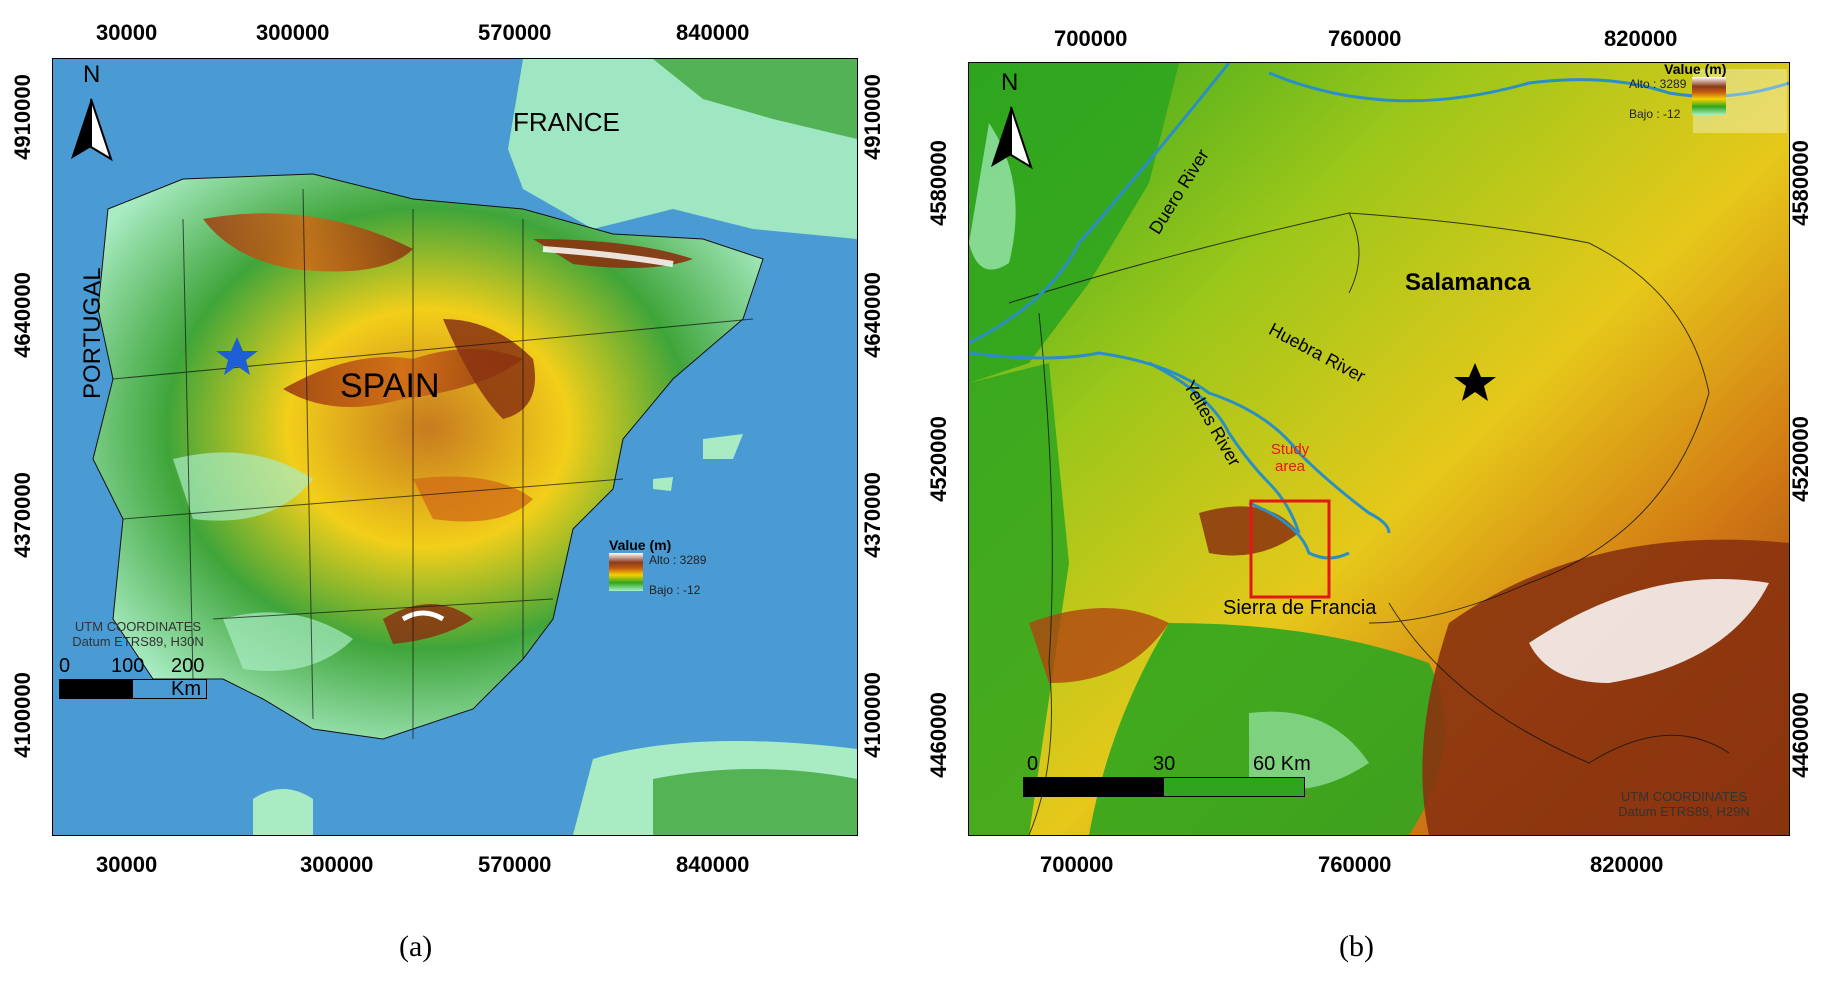 The width and height of the screenshot is (1834, 990). Describe the element at coordinates (1641, 38) in the screenshot. I see `top-tick-3: 820000` at that location.